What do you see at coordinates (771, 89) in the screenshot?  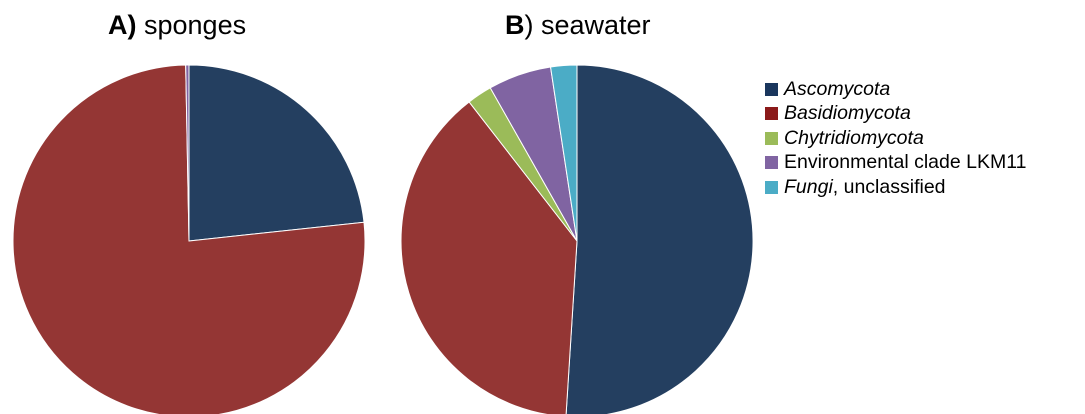 I see `legend-swatch-ascomycota` at bounding box center [771, 89].